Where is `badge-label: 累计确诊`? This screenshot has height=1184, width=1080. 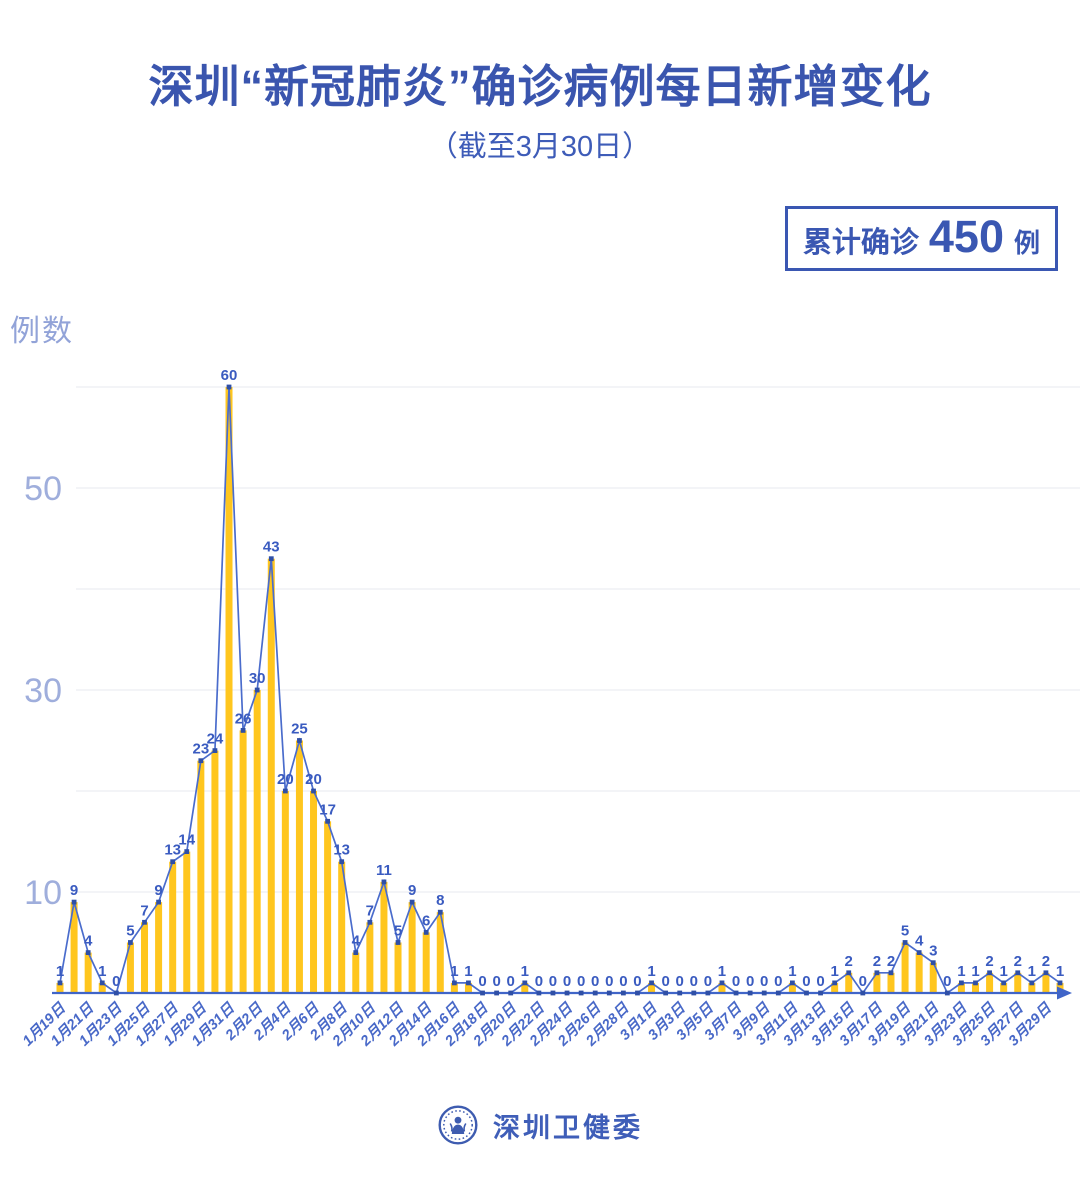
badge-label: 累计确诊 is located at coordinates (860, 243).